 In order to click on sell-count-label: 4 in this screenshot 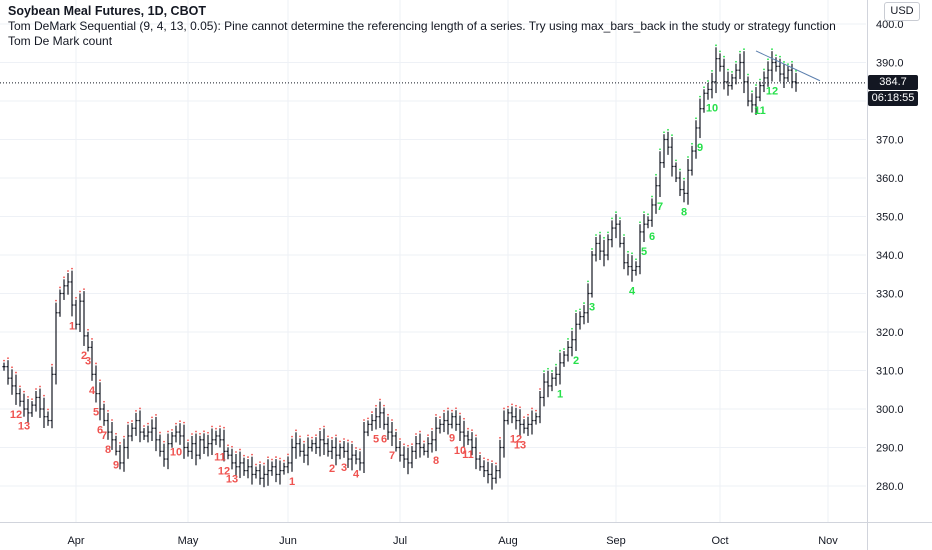, I will do `click(356, 474)`.